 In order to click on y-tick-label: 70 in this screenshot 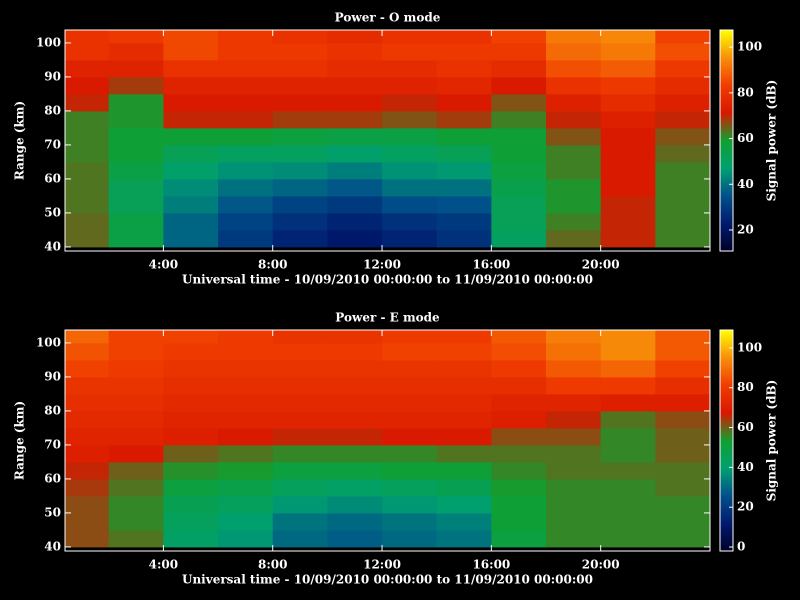, I will do `click(52, 144)`.